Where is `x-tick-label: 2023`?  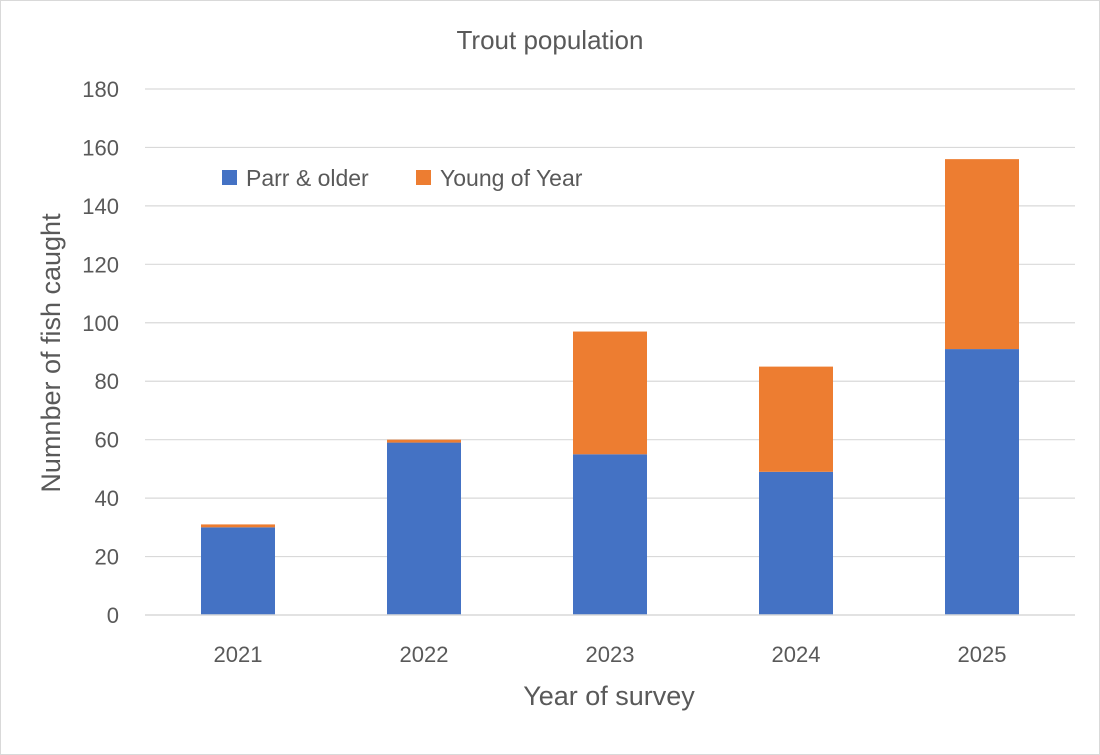 x-tick-label: 2023 is located at coordinates (610, 654).